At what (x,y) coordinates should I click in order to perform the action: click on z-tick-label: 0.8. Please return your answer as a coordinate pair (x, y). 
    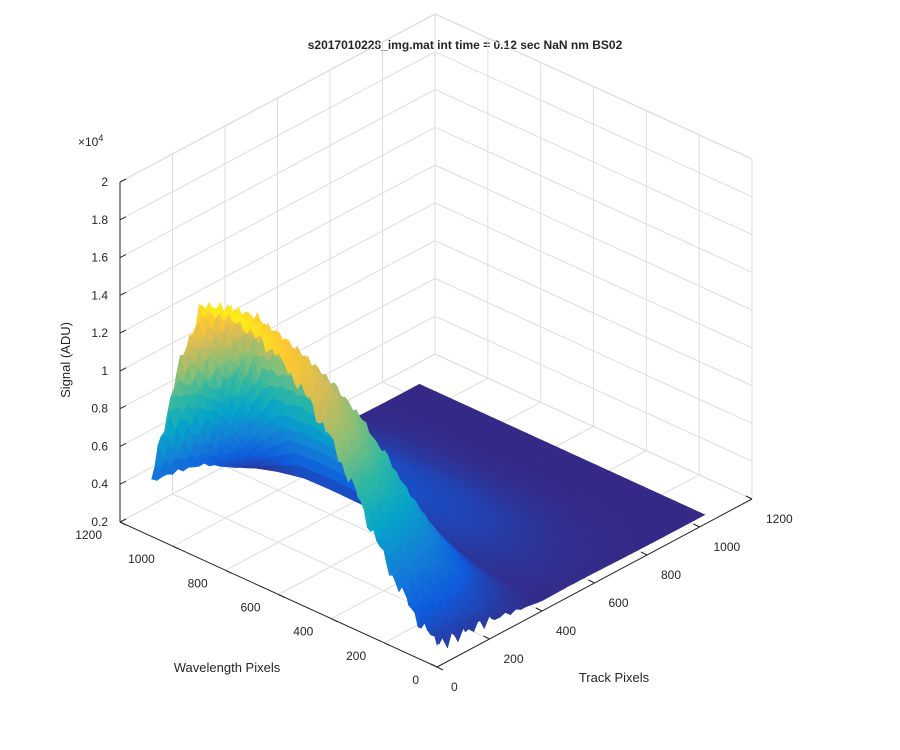
    Looking at the image, I should click on (99, 409).